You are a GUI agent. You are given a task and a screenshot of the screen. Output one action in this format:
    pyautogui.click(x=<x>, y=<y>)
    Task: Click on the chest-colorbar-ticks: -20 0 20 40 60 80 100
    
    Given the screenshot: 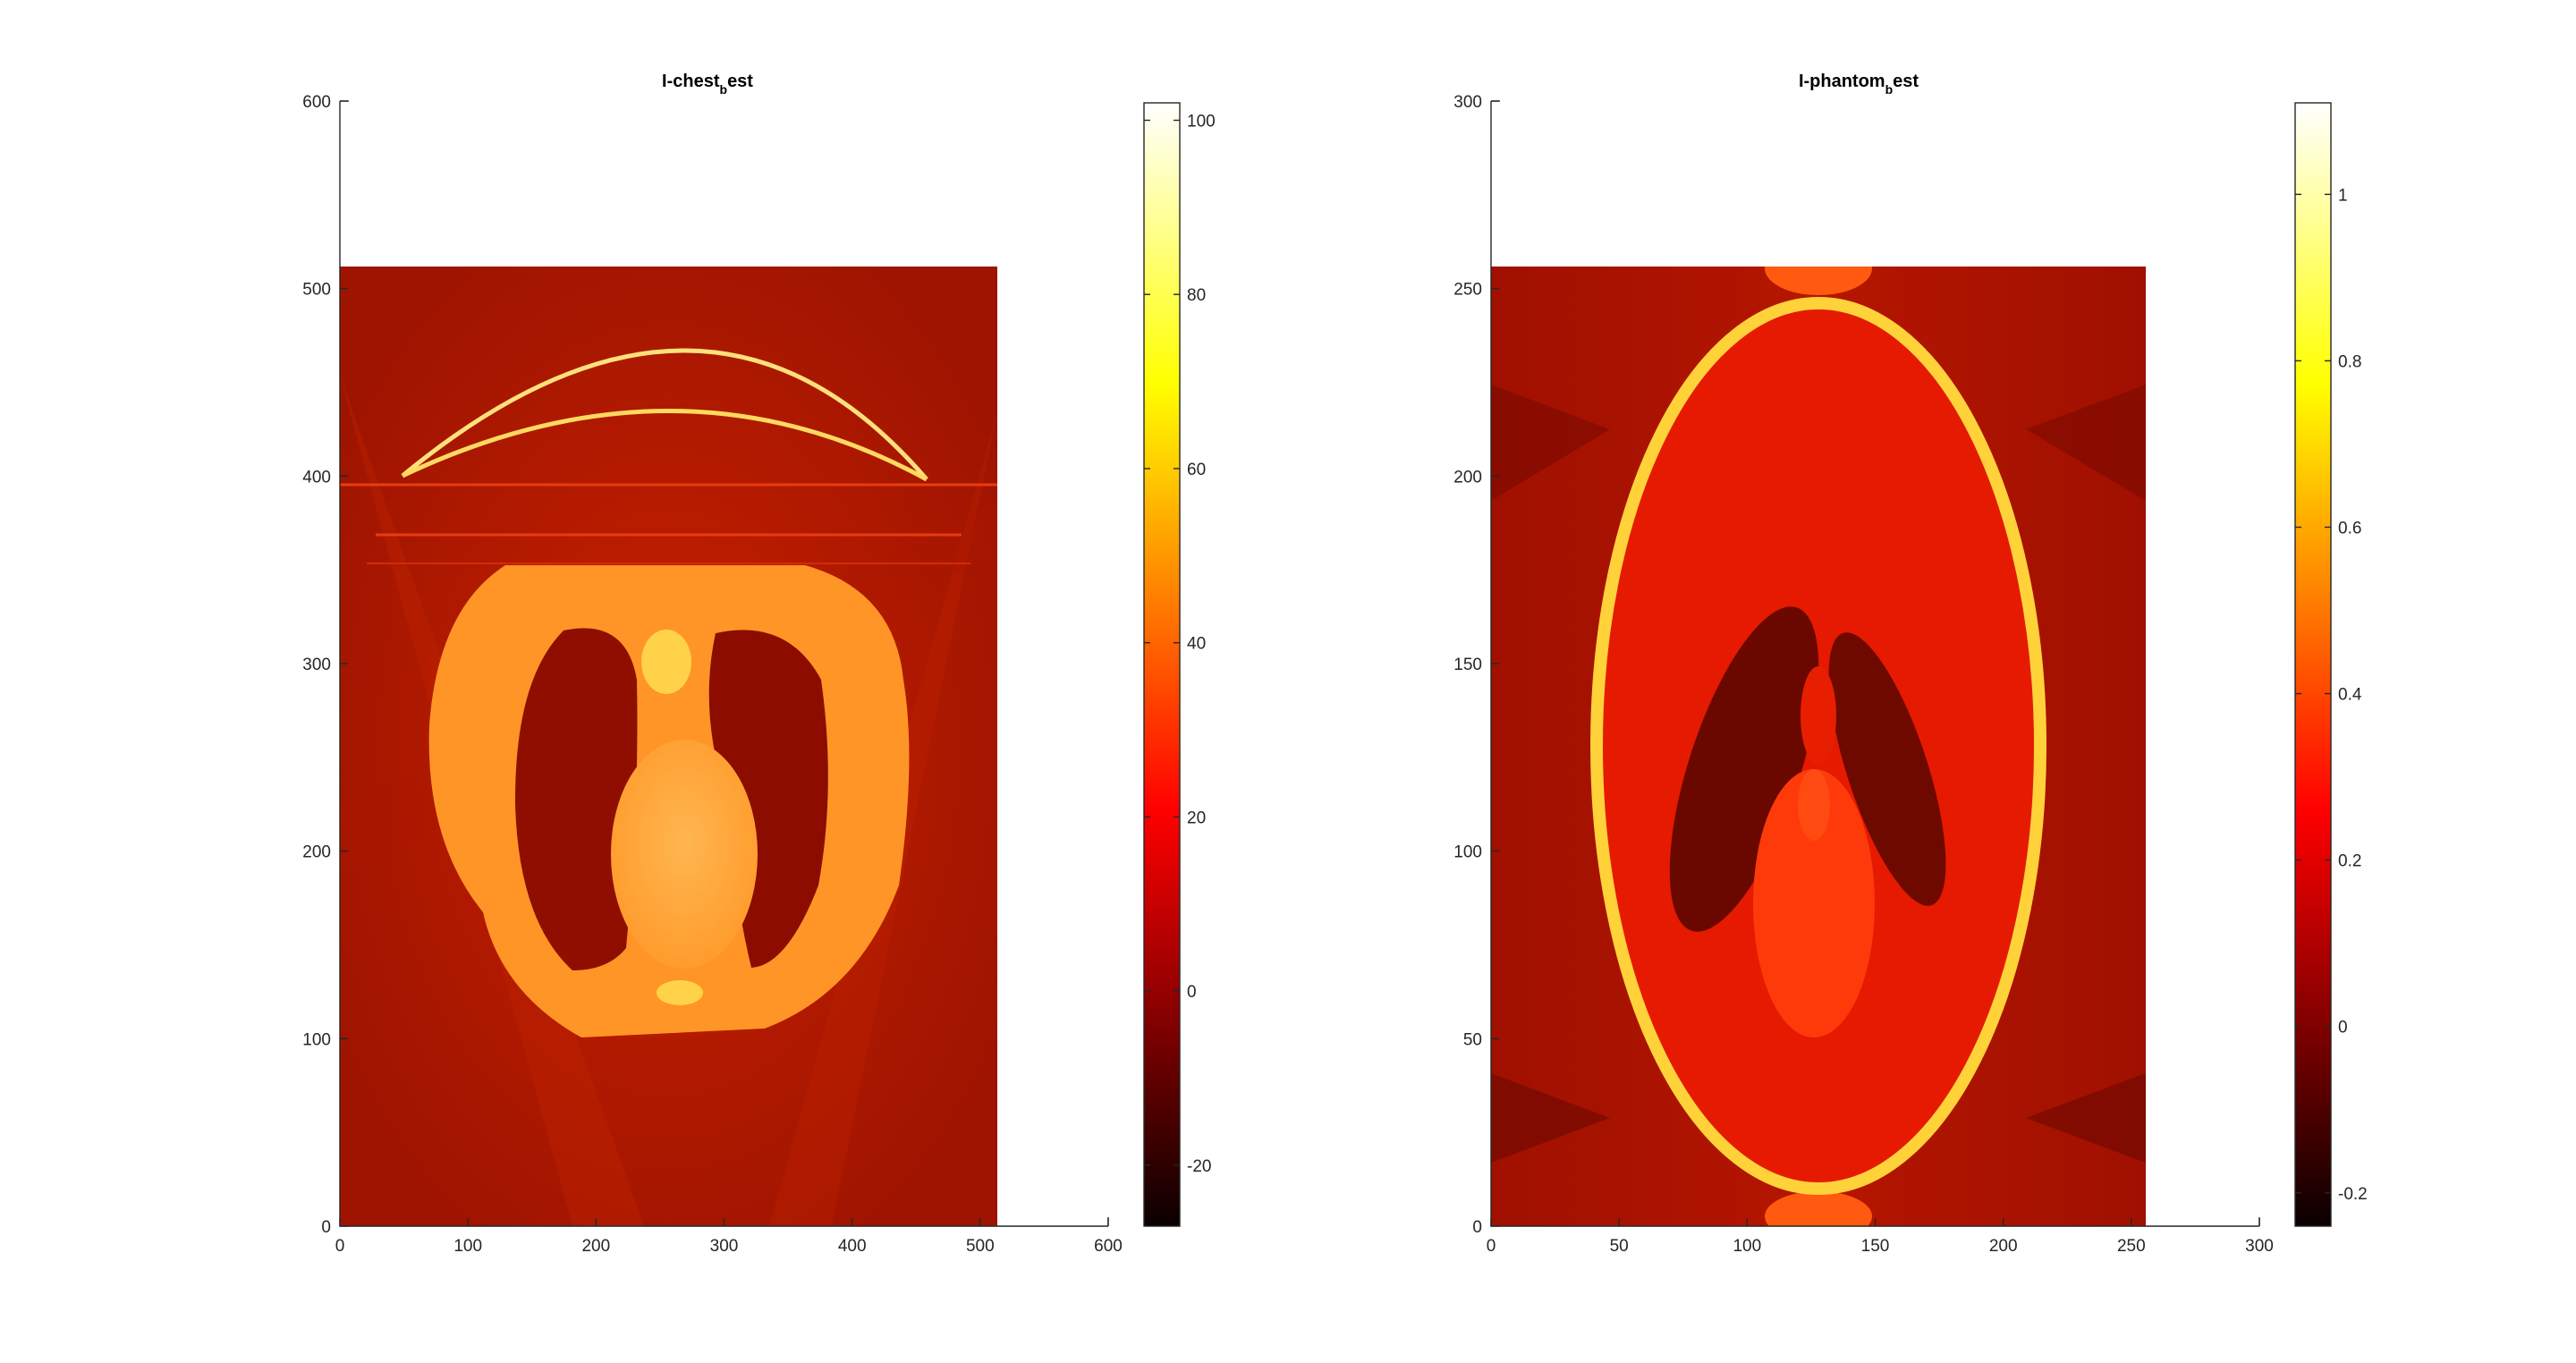 What is the action you would take?
    pyautogui.click(x=1180, y=644)
    